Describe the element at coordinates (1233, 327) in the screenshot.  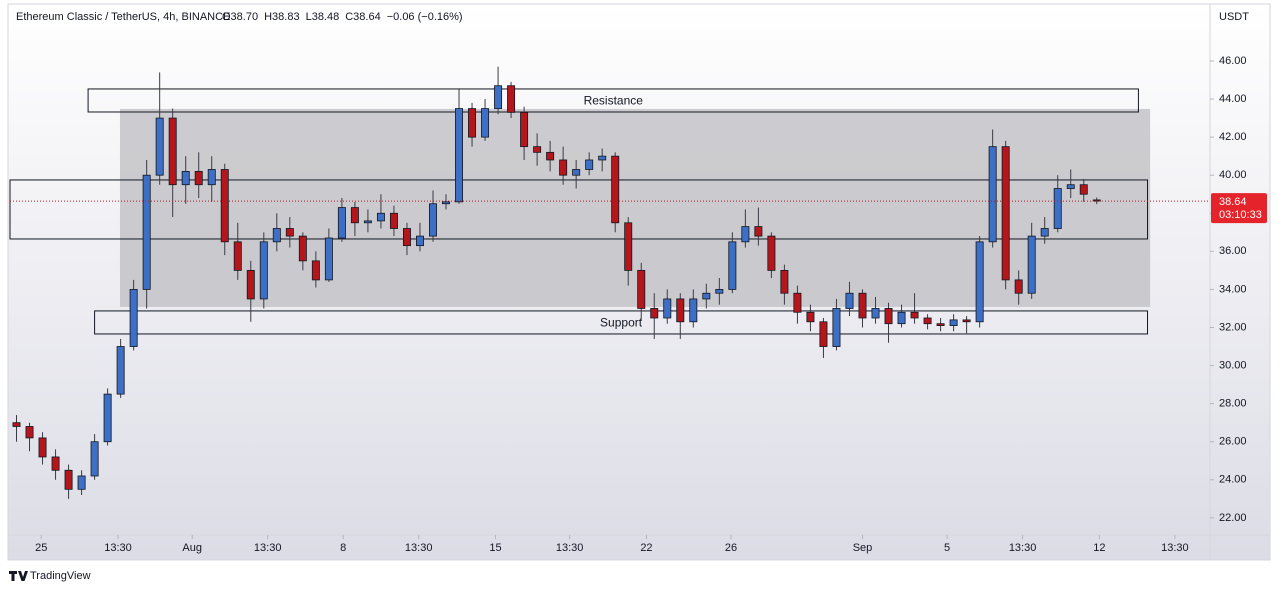
I see `y-tick-label: 32.00` at that location.